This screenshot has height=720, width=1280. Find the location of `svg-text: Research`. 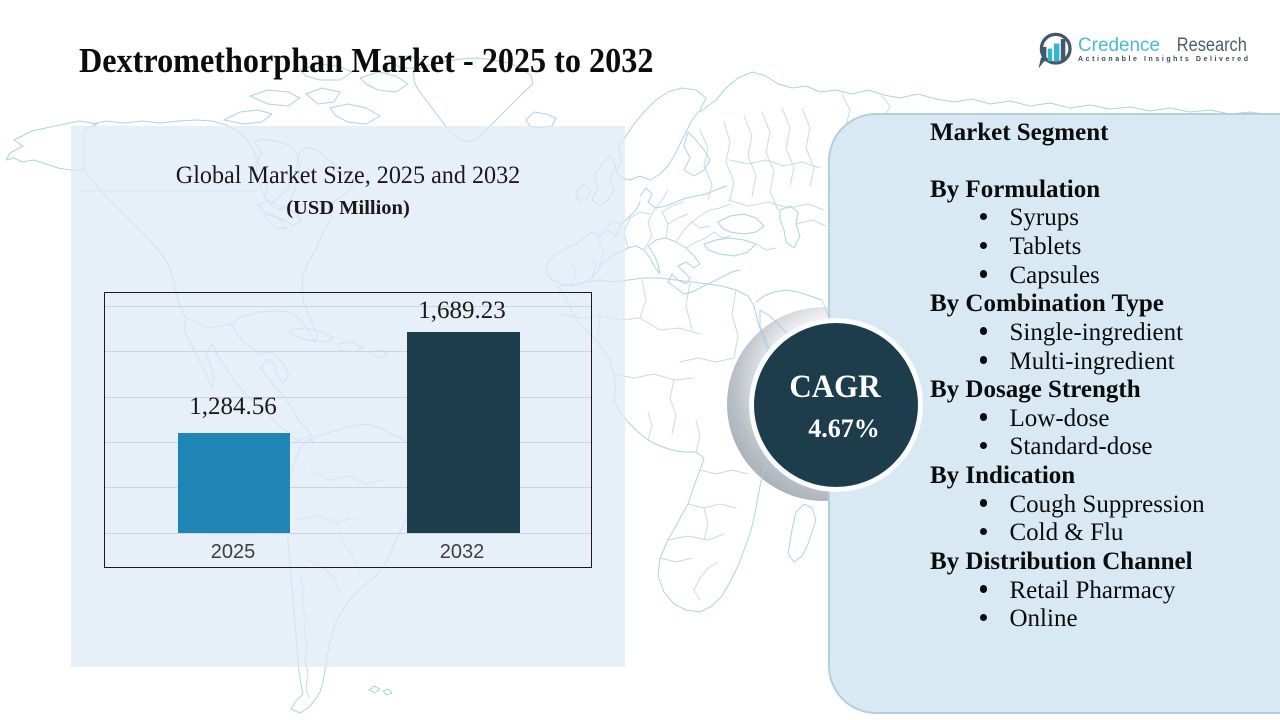

svg-text: Research is located at coordinates (1212, 45).